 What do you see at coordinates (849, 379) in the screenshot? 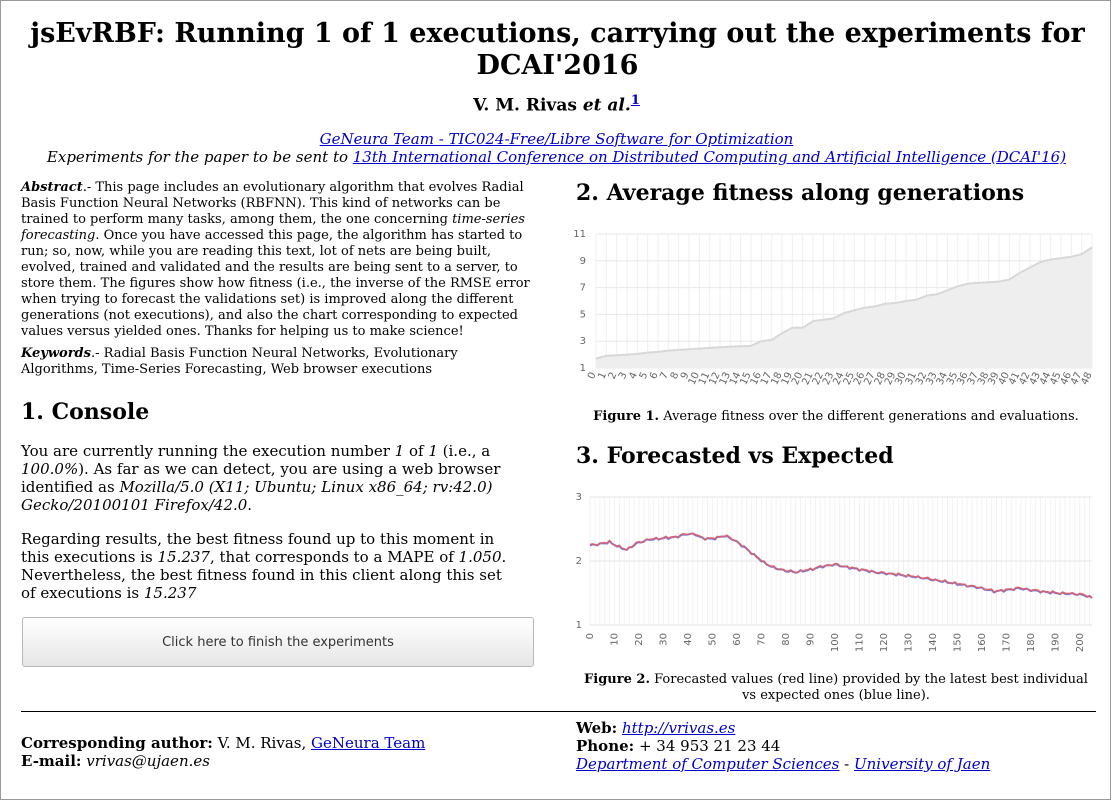
I see `x-tick-label: 25` at bounding box center [849, 379].